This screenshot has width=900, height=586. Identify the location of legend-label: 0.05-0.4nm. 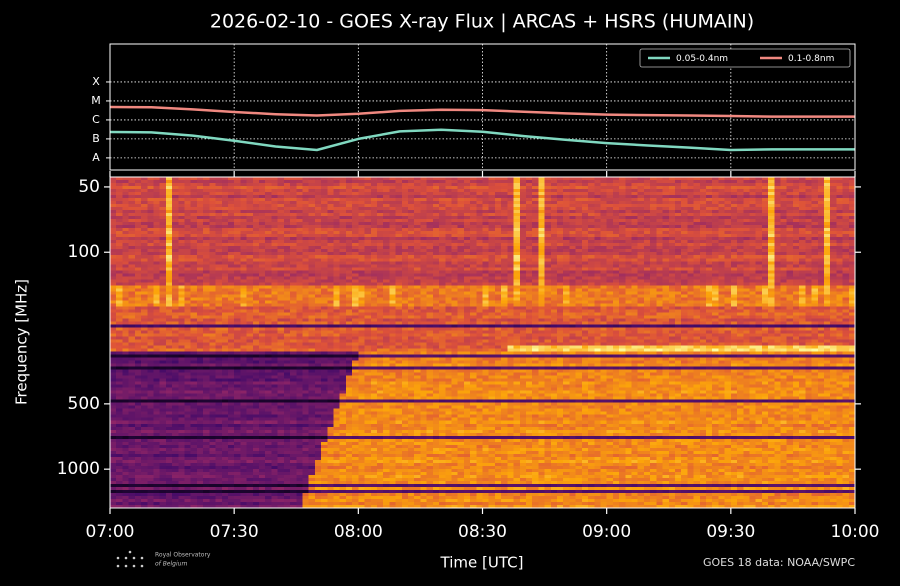
(702, 59).